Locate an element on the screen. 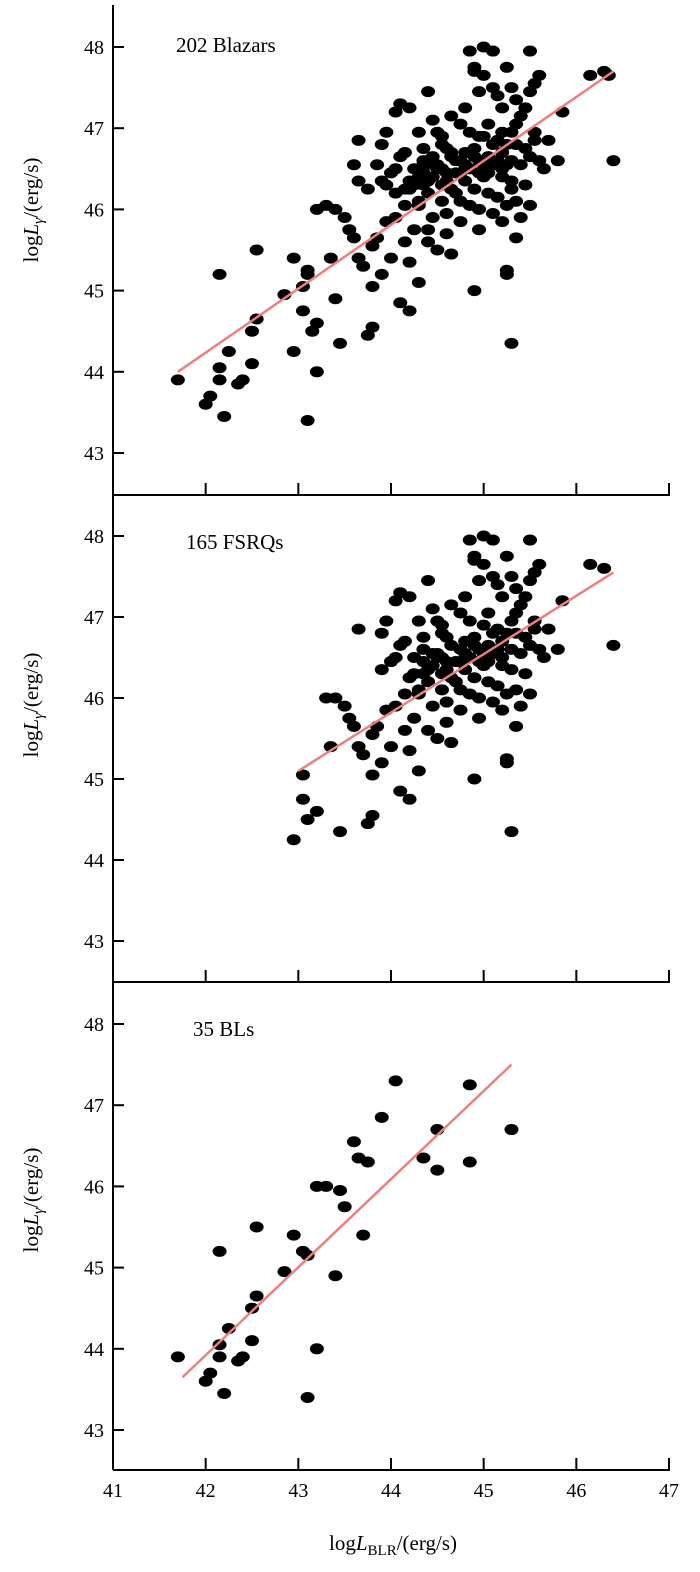  y-tick-label: 47 is located at coordinates (94, 129).